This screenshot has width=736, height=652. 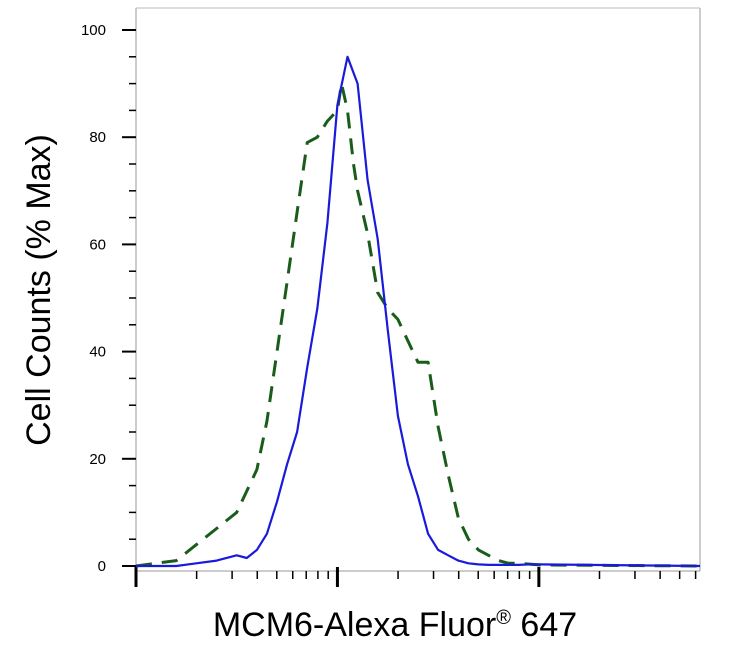 I want to click on x-axis-ticks, so click(x=415, y=577).